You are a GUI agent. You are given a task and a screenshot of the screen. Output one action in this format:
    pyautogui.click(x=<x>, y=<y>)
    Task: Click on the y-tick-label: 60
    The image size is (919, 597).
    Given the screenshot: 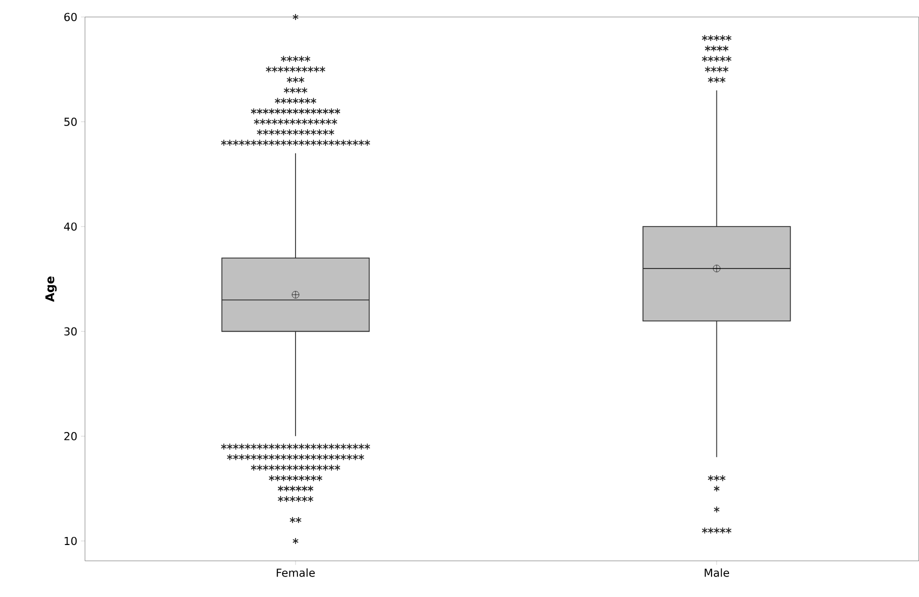 What is the action you would take?
    pyautogui.click(x=70, y=17)
    